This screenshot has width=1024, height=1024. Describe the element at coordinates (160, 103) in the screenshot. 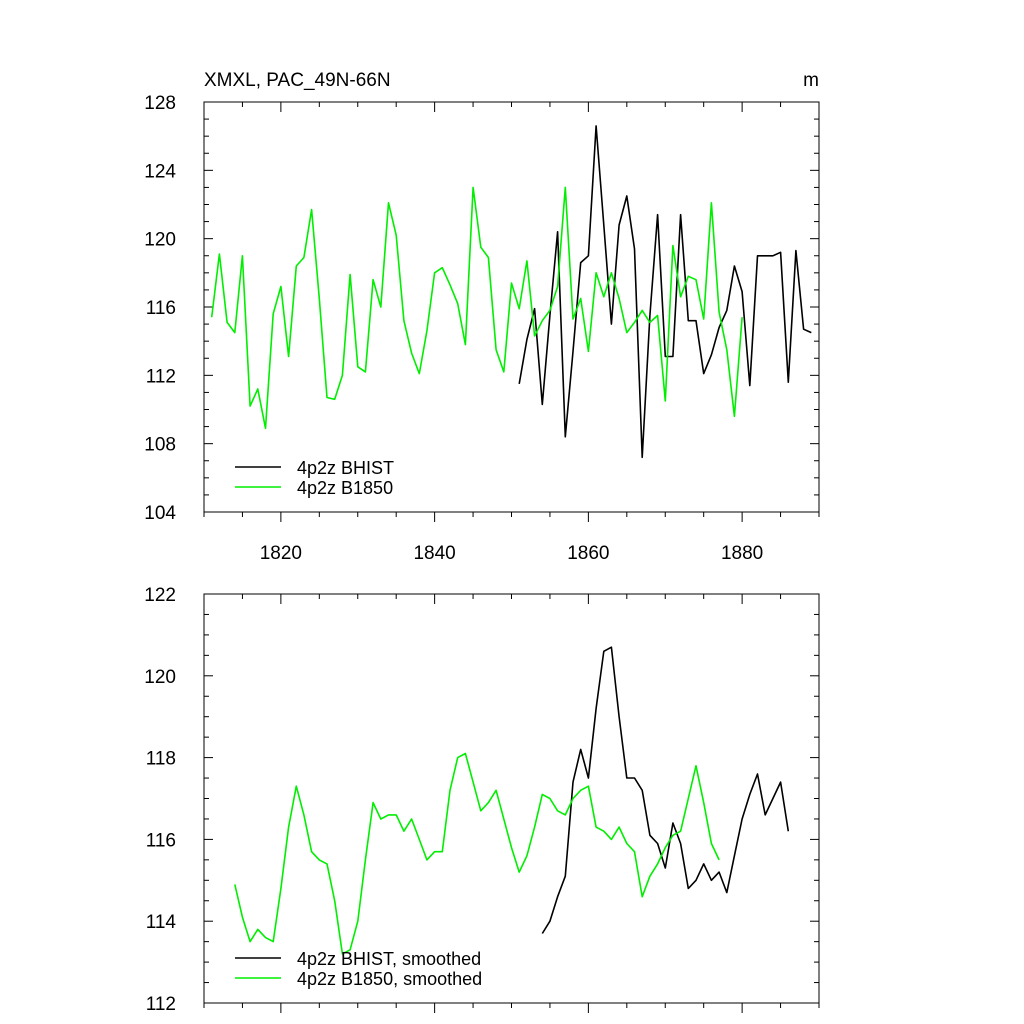

I see `y-tick-label: 128` at that location.